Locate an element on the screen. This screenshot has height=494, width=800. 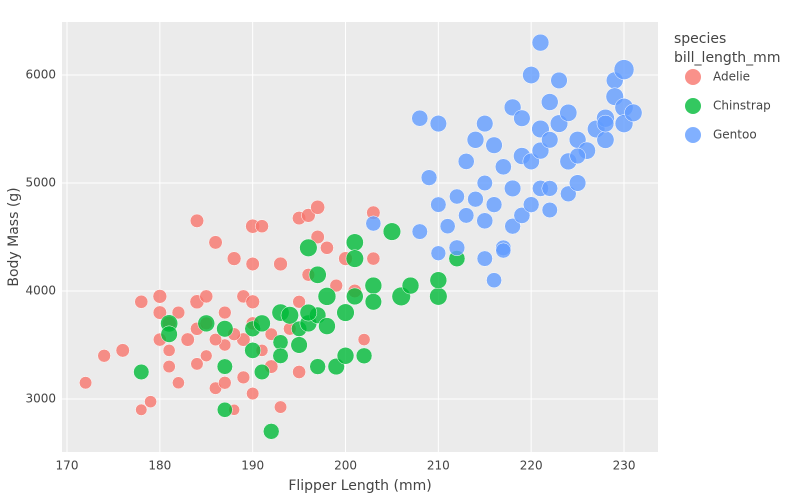
x-tick-label: 210 is located at coordinates (438, 466).